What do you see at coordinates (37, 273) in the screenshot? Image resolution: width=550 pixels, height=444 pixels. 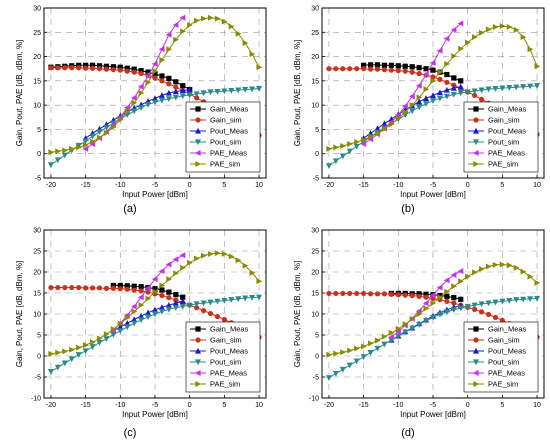 I see `y-tick-label: 20` at bounding box center [37, 273].